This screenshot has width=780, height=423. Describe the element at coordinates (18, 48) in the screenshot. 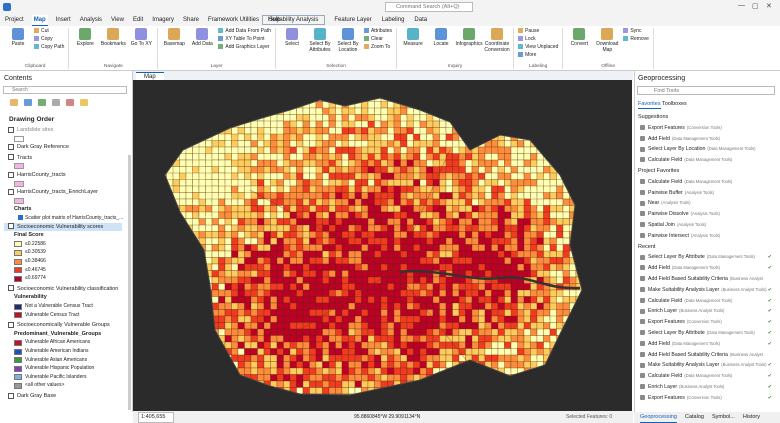

I see `ribbon-button: Paste` at that location.